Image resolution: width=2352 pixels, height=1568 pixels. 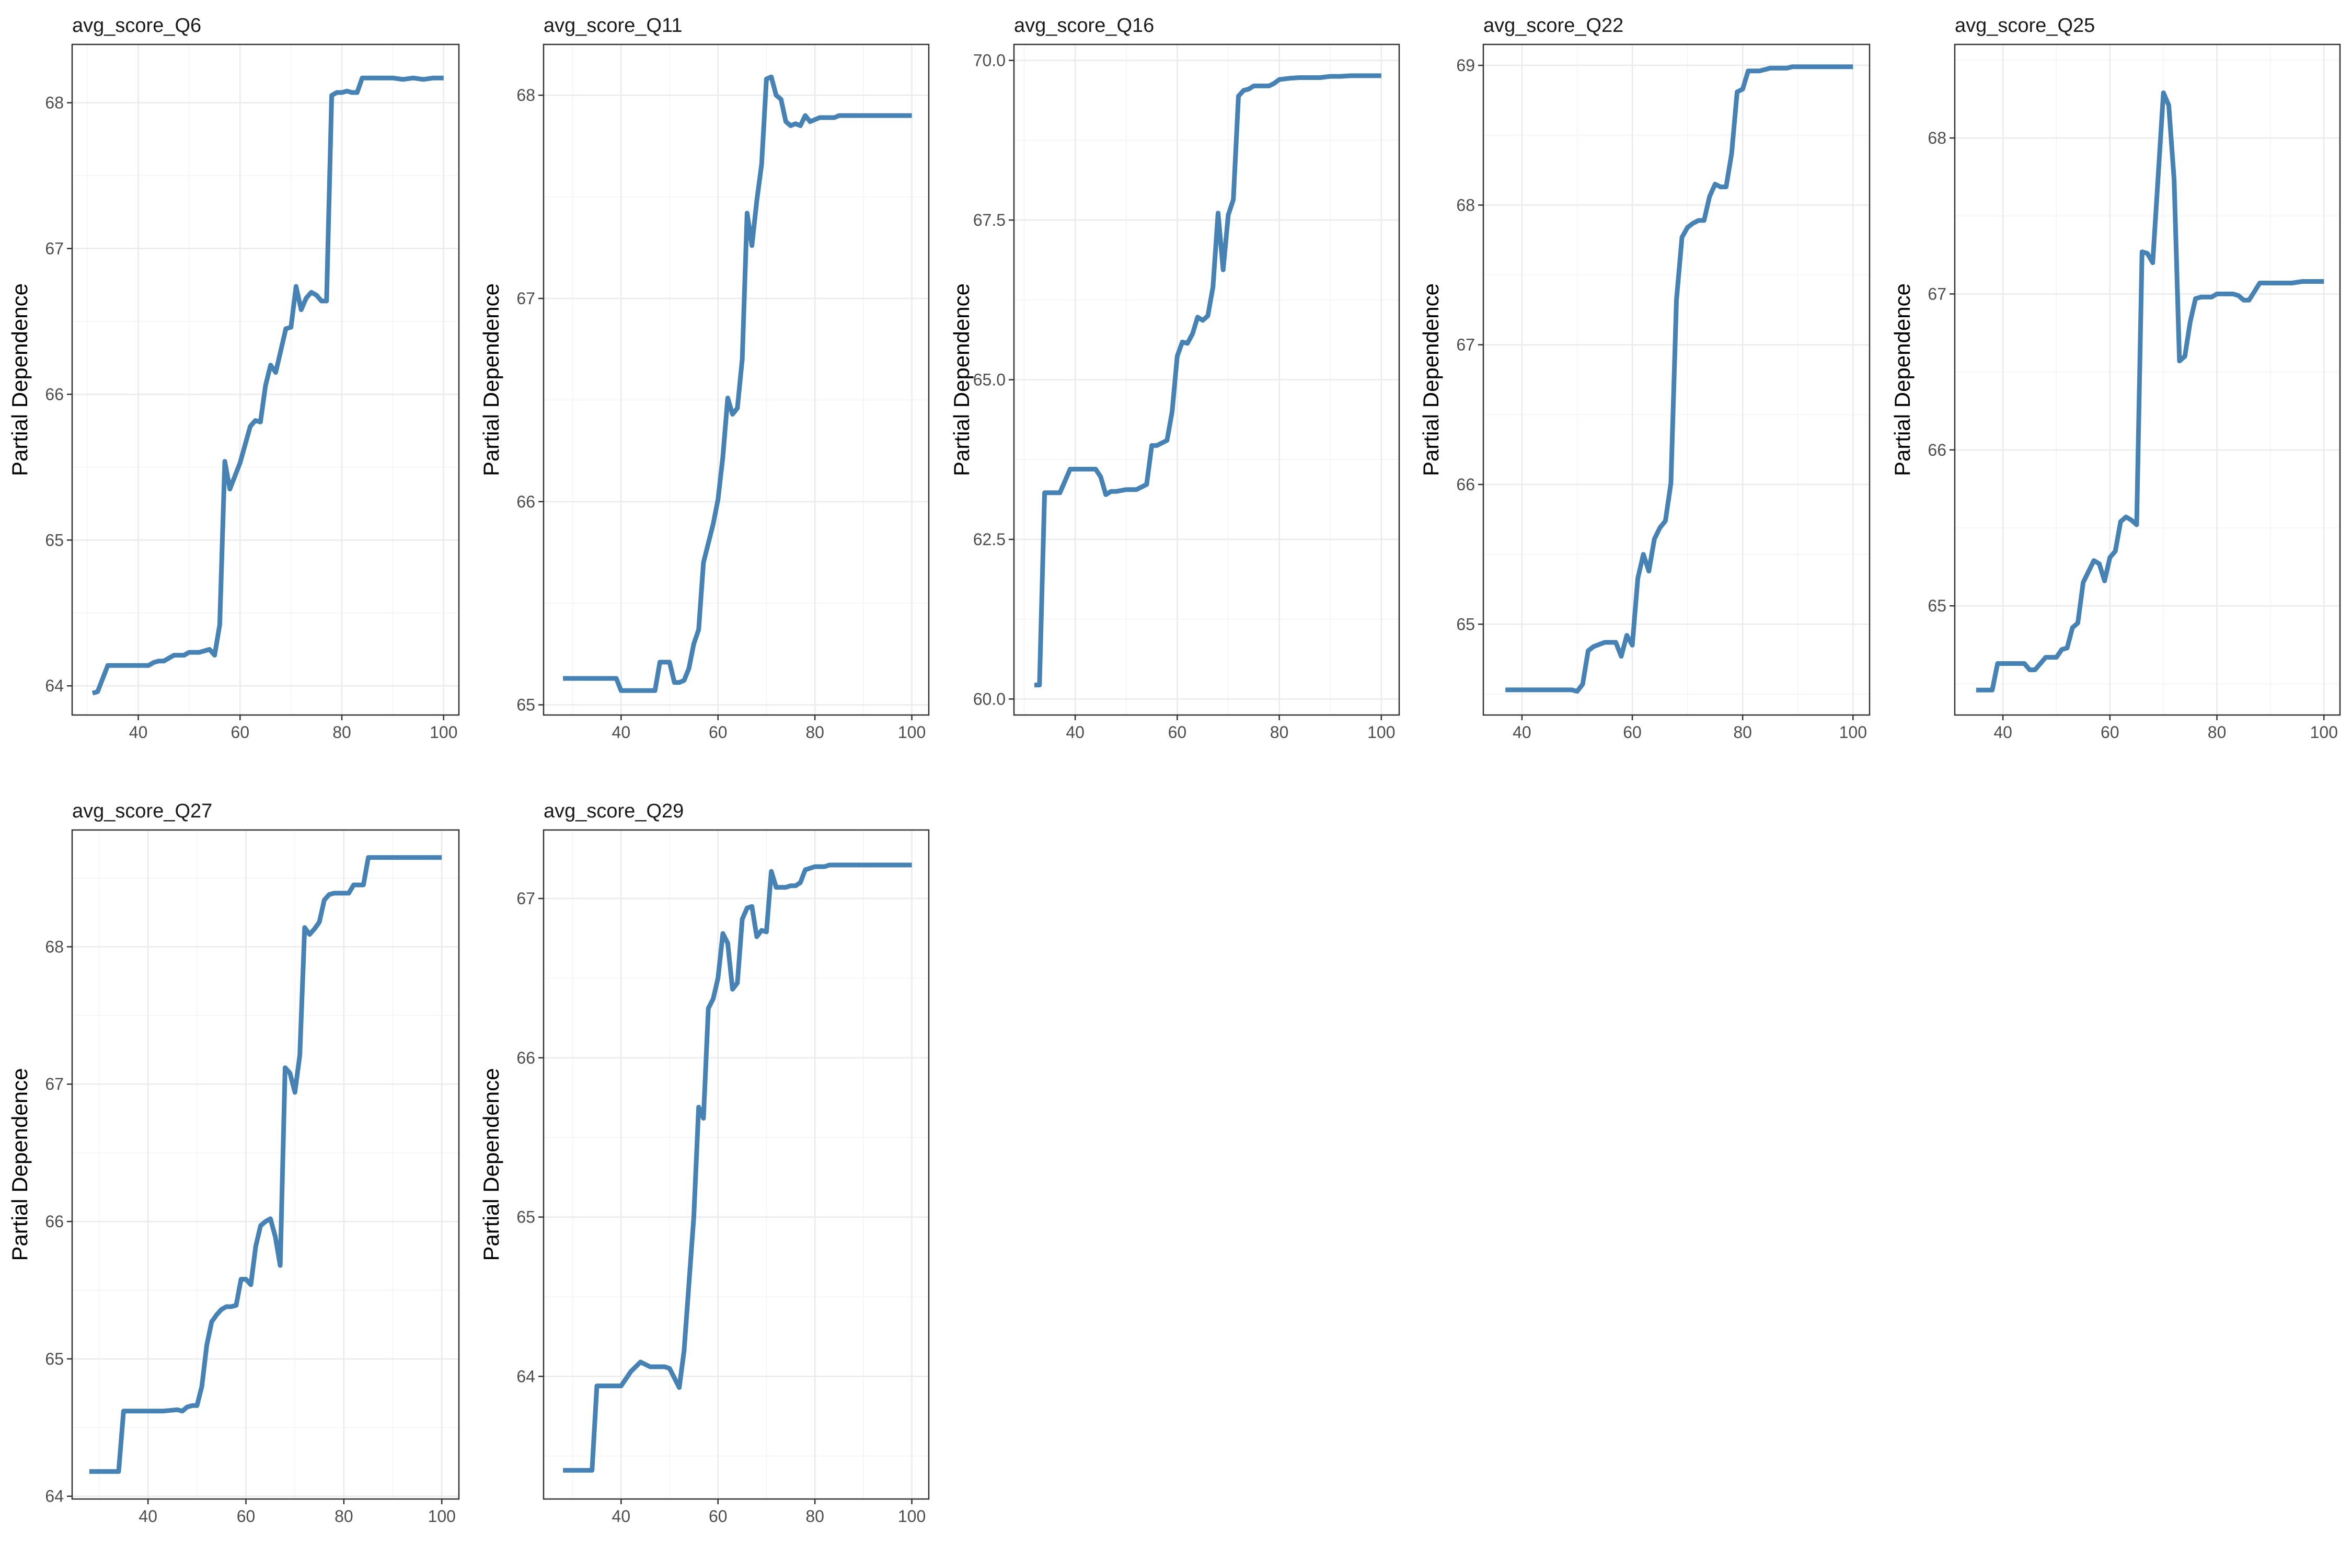 I want to click on panel-title: avg_score_Q16, so click(x=1084, y=26).